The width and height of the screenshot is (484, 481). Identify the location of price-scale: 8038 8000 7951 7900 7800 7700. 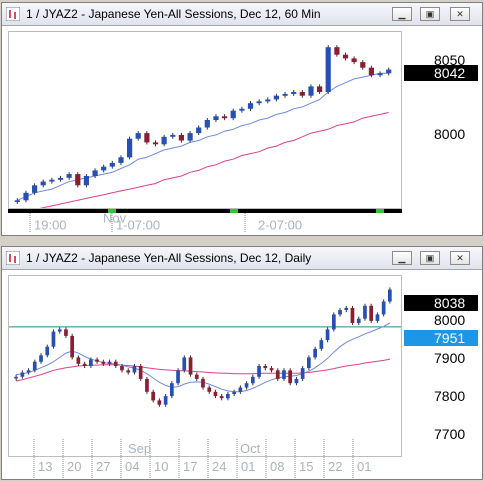
(443, 366).